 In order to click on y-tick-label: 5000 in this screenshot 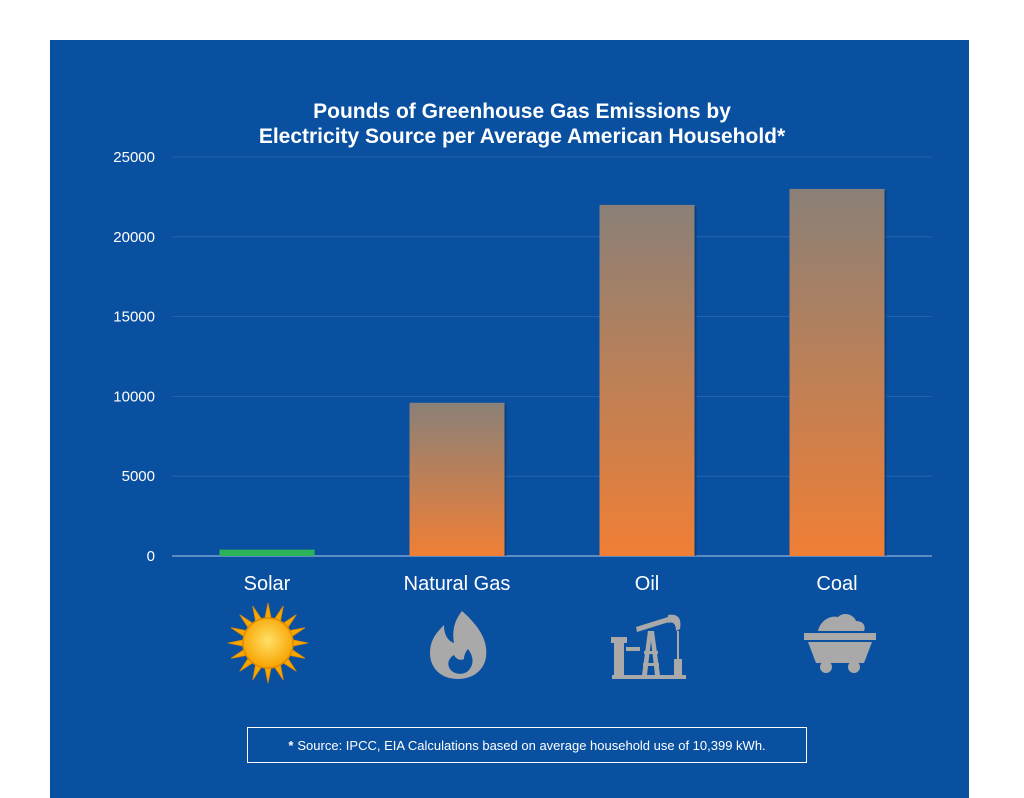, I will do `click(138, 476)`.